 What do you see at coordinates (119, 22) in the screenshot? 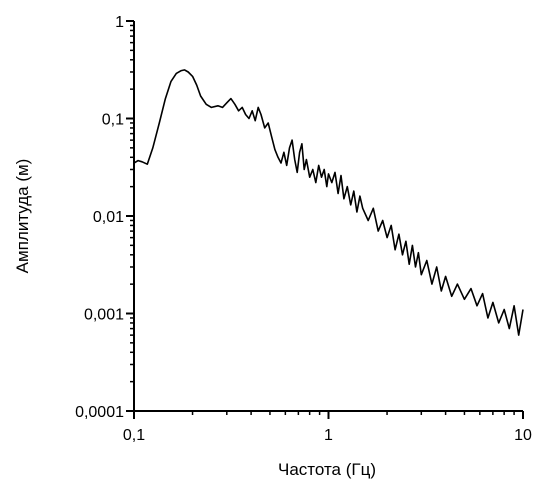
I see `y-tick-label: 1` at bounding box center [119, 22].